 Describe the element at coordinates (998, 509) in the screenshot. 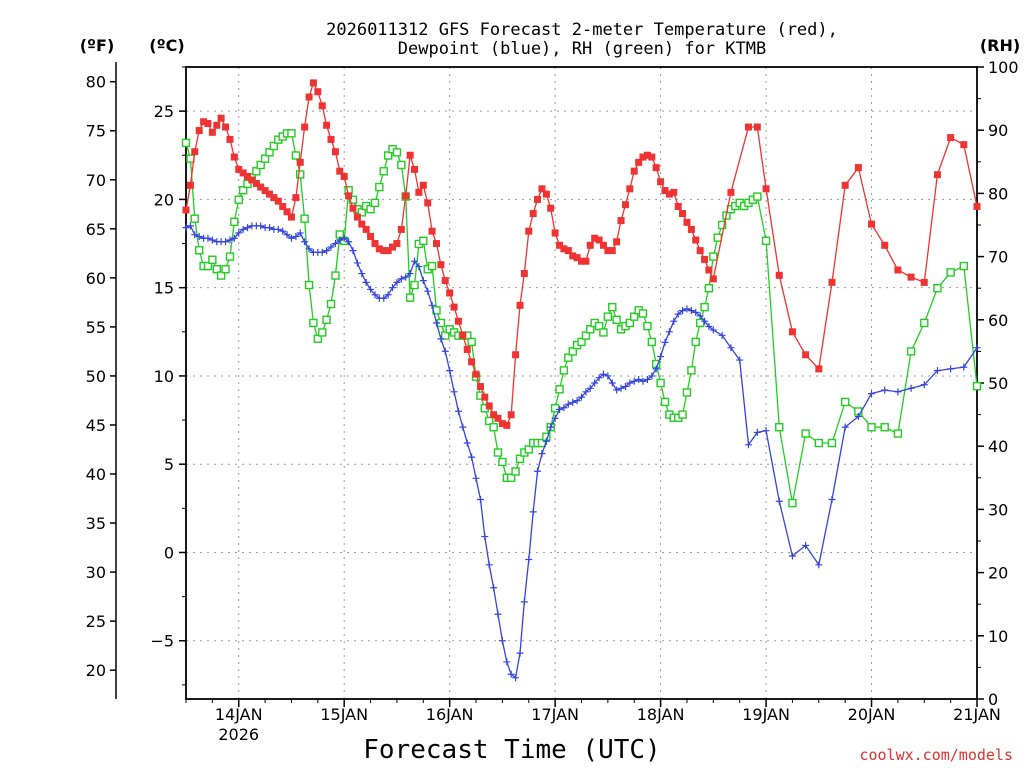

I see `rh-tick-label-3: 30` at that location.